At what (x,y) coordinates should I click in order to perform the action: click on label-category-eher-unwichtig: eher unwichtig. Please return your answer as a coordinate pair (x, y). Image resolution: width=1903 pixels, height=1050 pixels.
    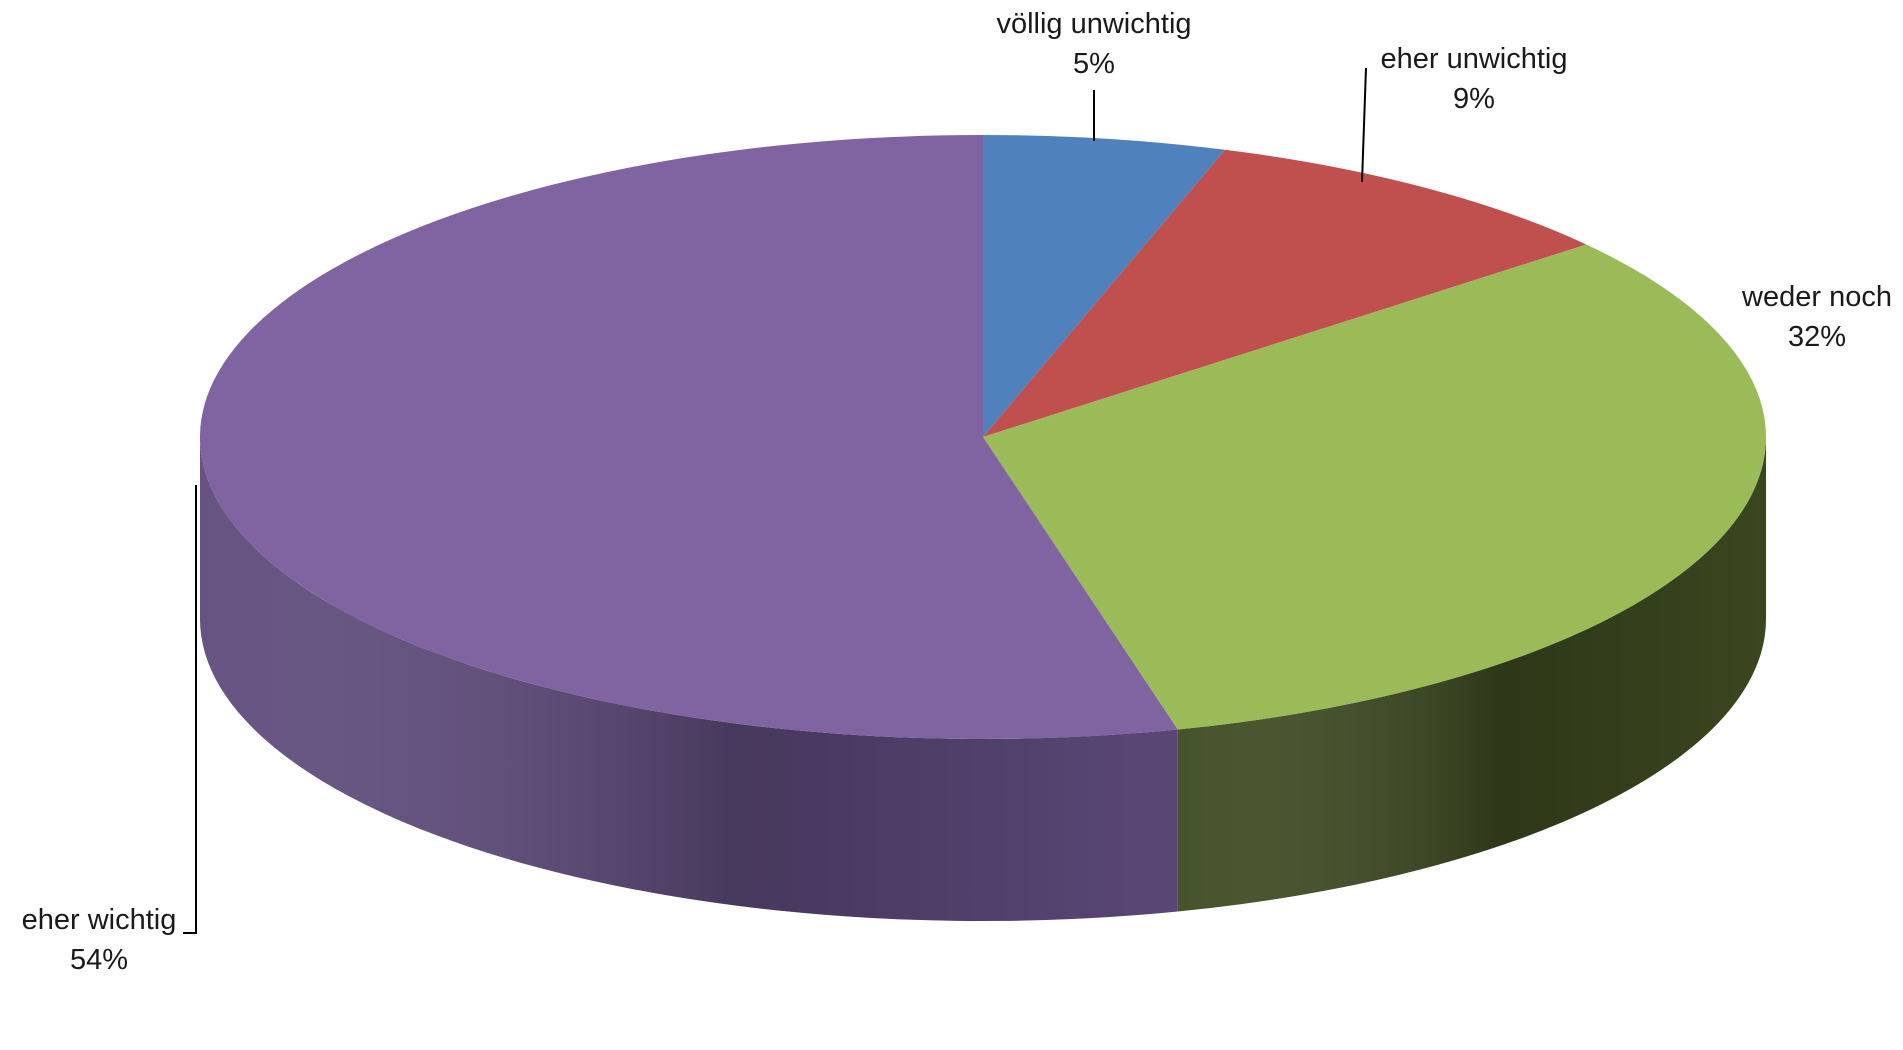
    Looking at the image, I should click on (1474, 59).